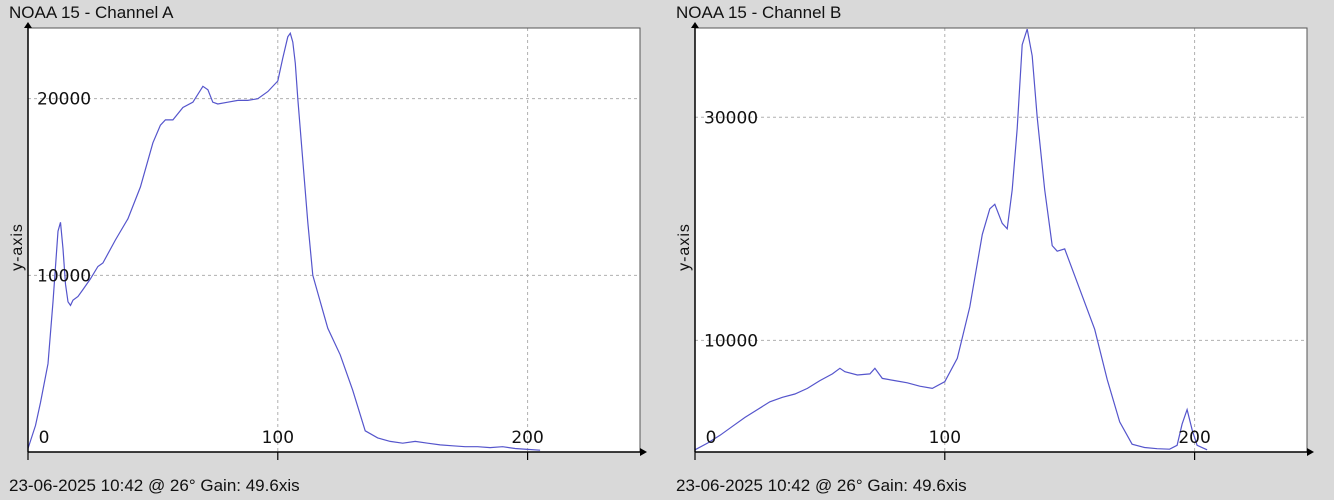  Describe the element at coordinates (91, 12) in the screenshot. I see `chart-title: NOAA 15 - Channel A` at that location.